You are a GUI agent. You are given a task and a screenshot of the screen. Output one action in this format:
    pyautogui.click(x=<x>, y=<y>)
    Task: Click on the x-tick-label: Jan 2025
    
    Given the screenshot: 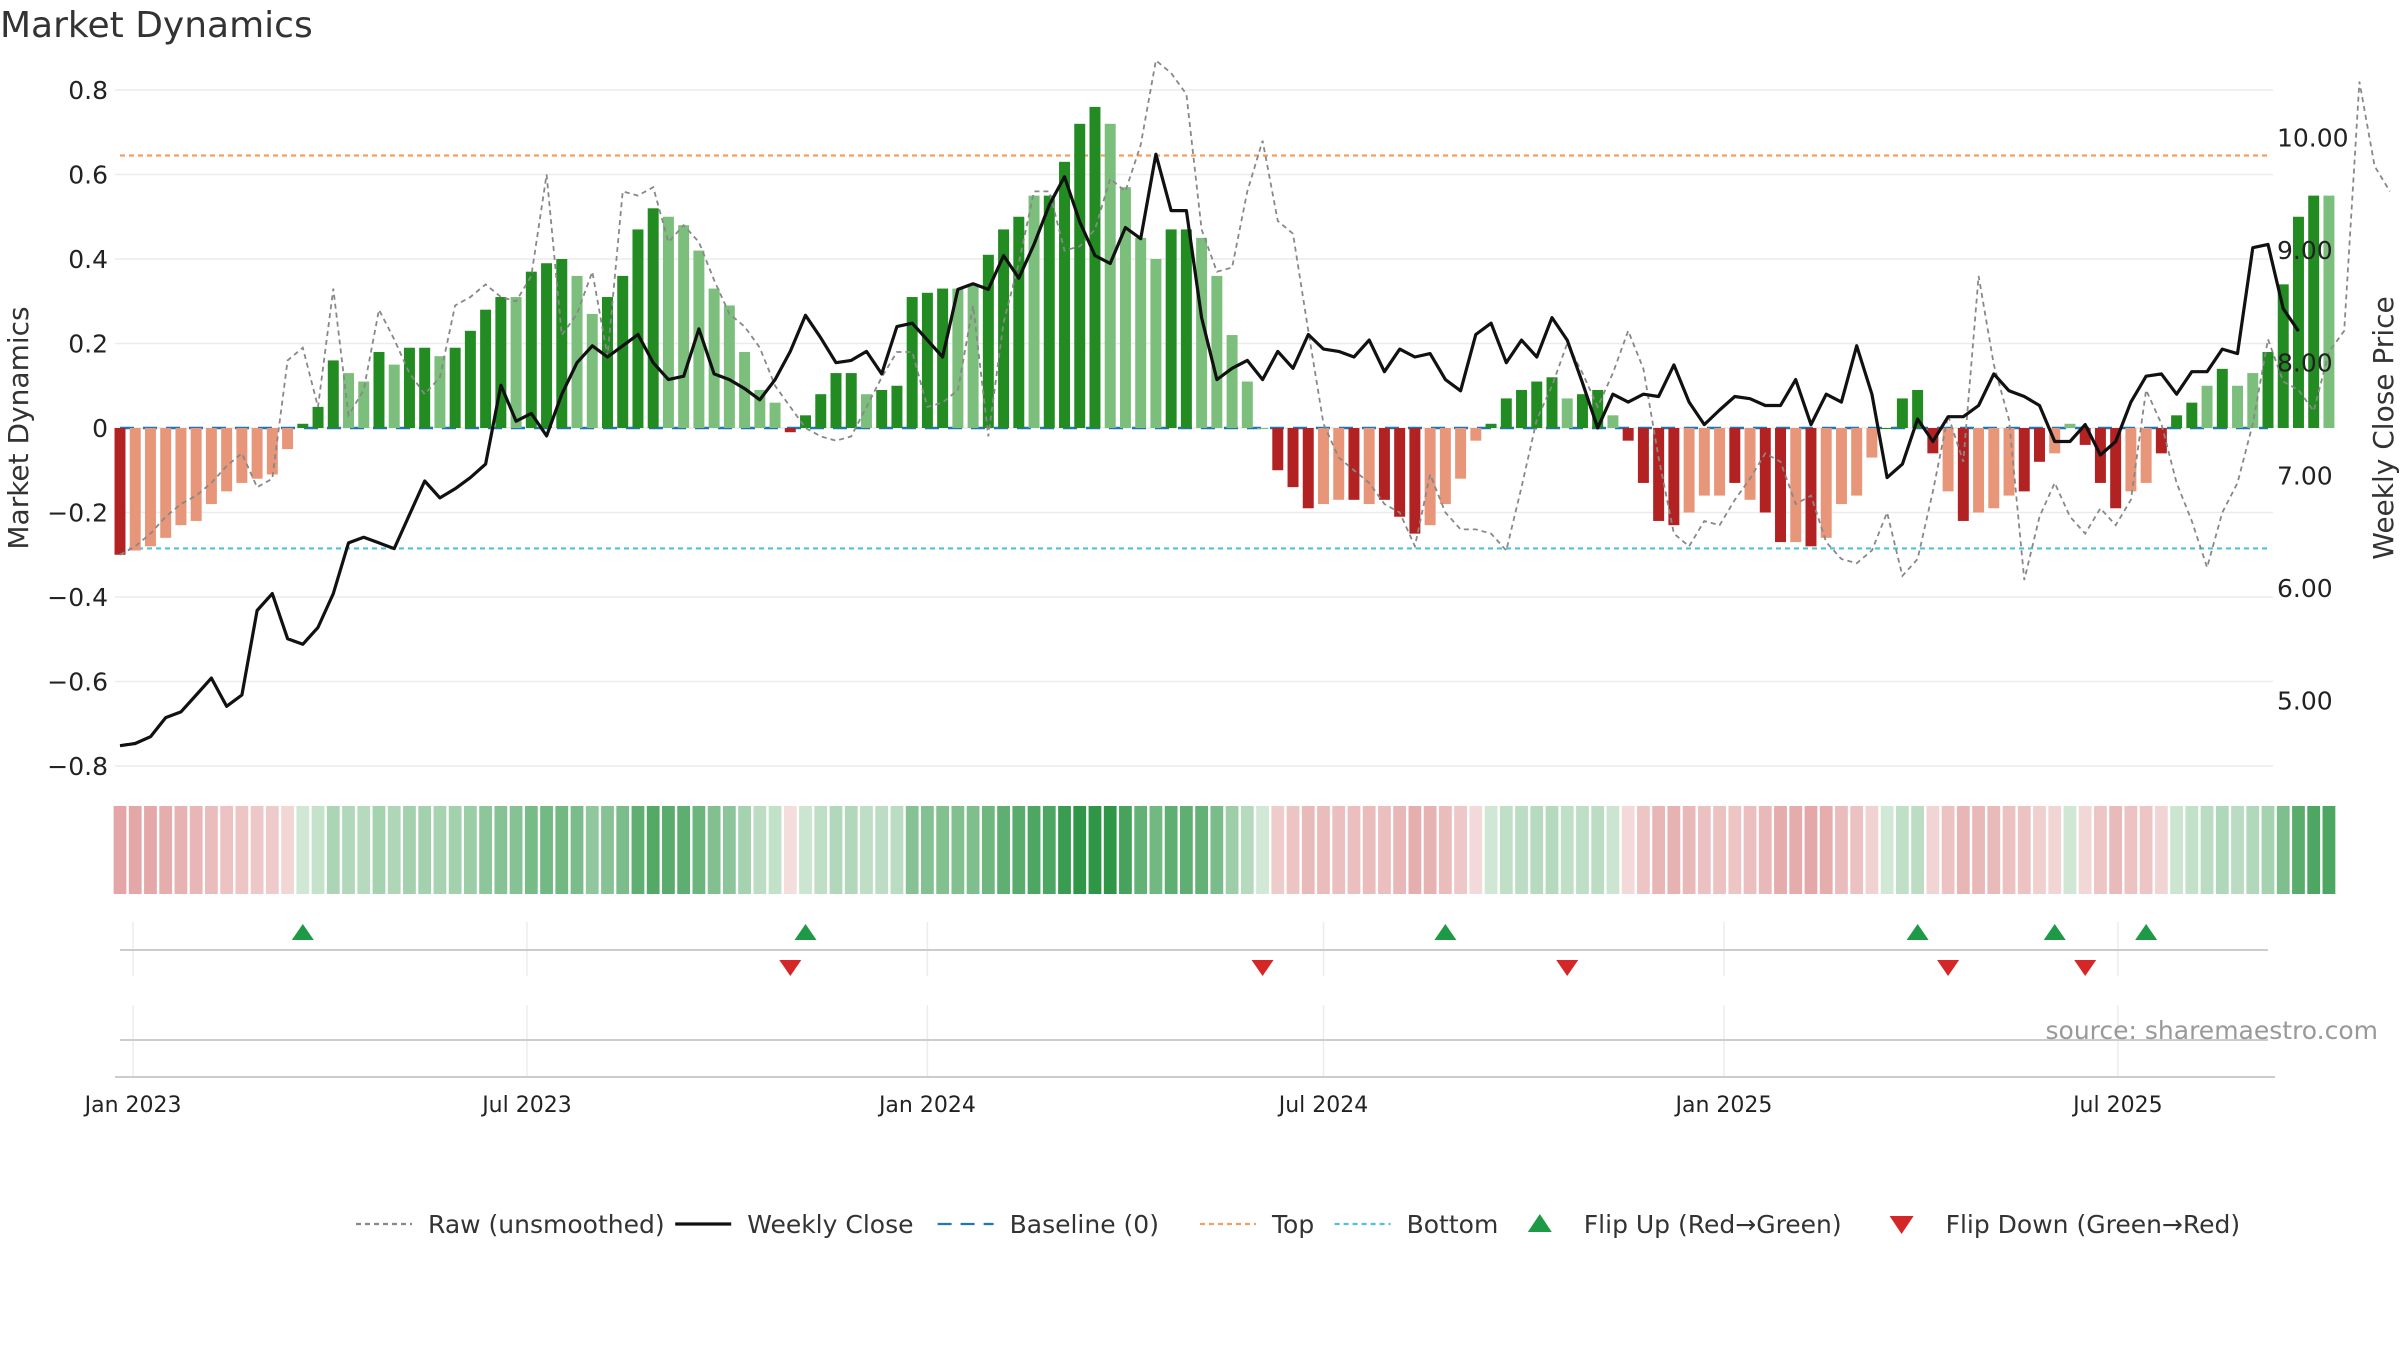 What is the action you would take?
    pyautogui.click(x=1722, y=1105)
    